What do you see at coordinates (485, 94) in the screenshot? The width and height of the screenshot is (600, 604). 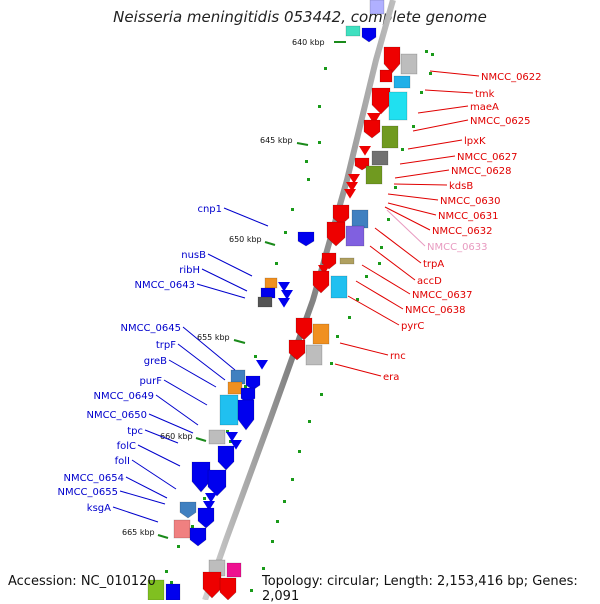 I see `right-label-1: tmk` at bounding box center [485, 94].